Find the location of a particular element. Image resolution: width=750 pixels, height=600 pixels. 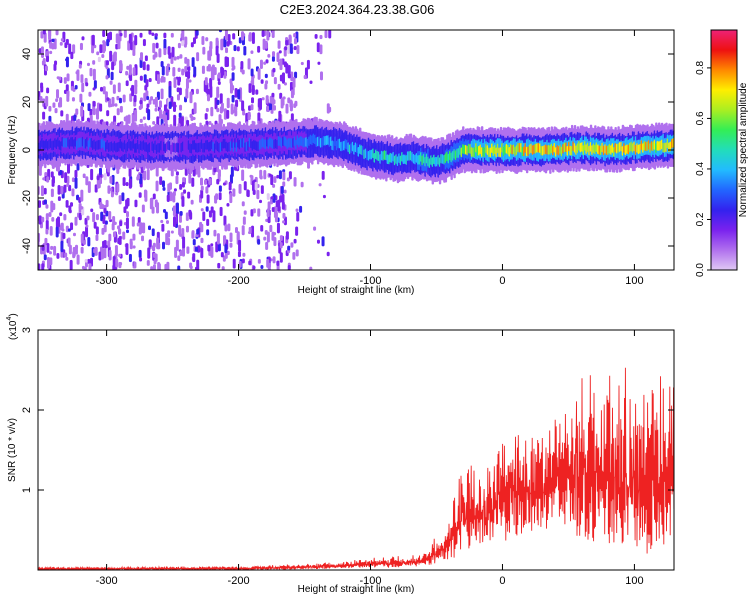

spectrogram-ytick-label: 40 is located at coordinates (27, 54).